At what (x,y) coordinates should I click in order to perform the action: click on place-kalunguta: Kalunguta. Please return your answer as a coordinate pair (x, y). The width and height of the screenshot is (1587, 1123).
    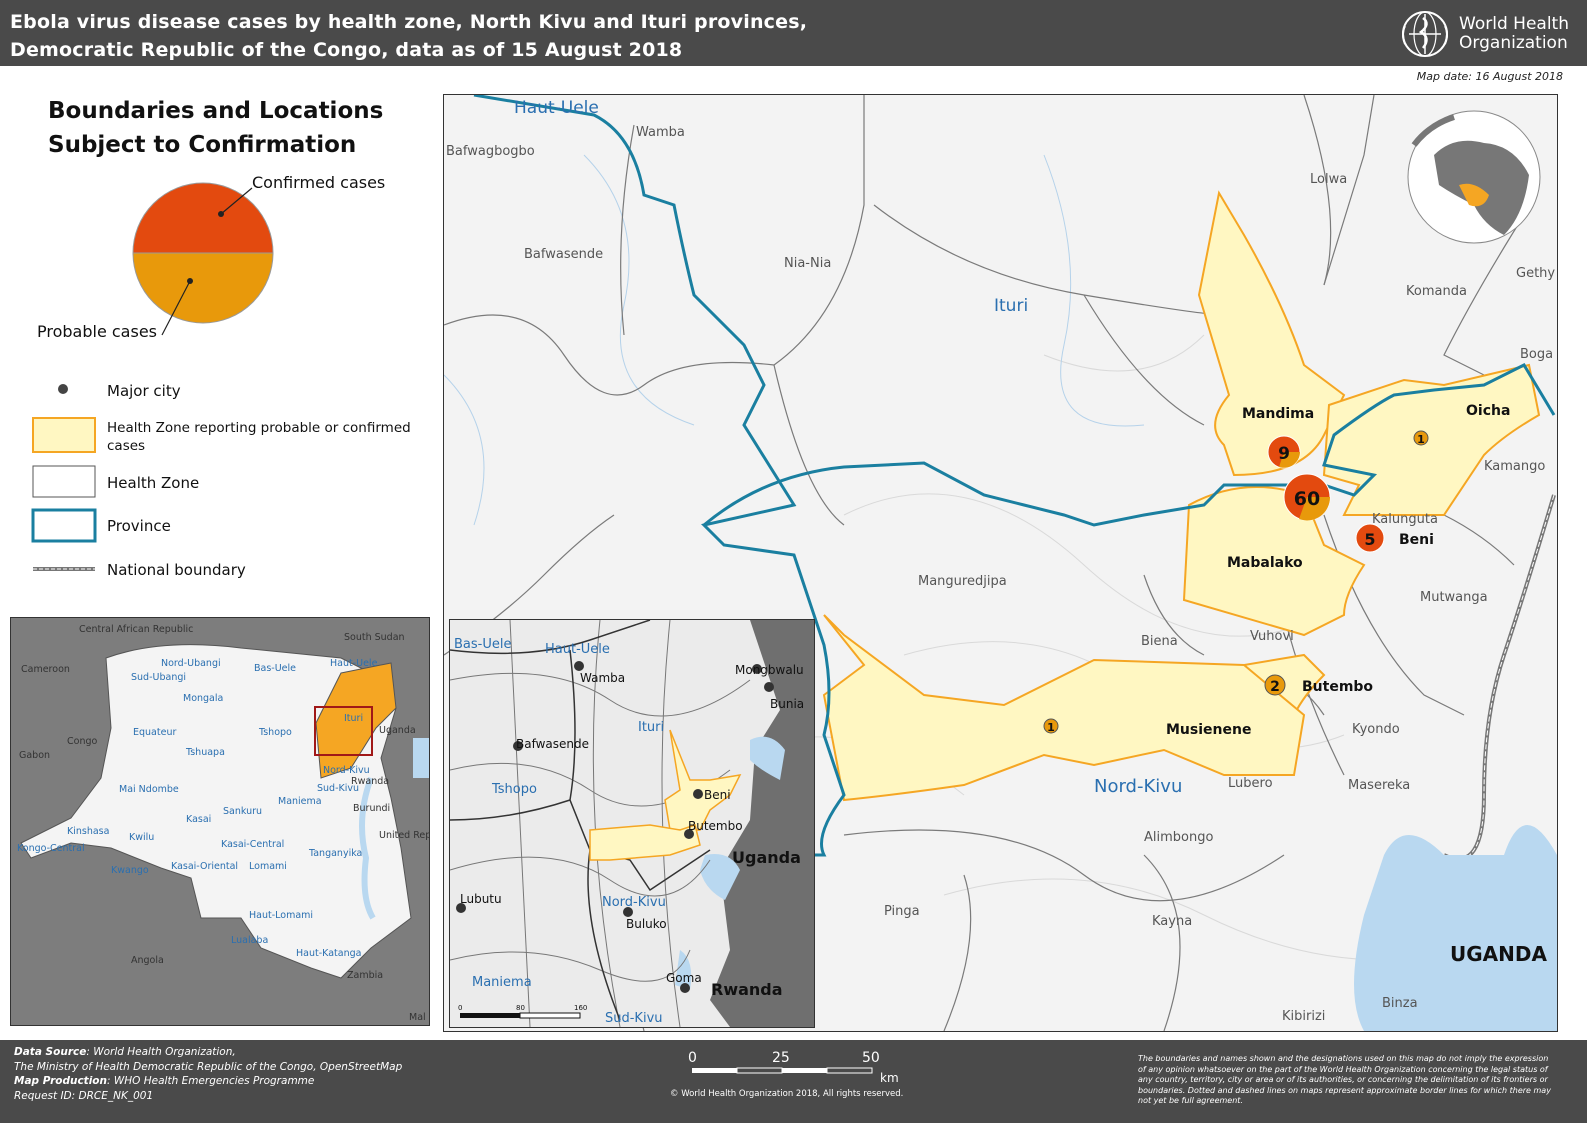
    Looking at the image, I should click on (1405, 519).